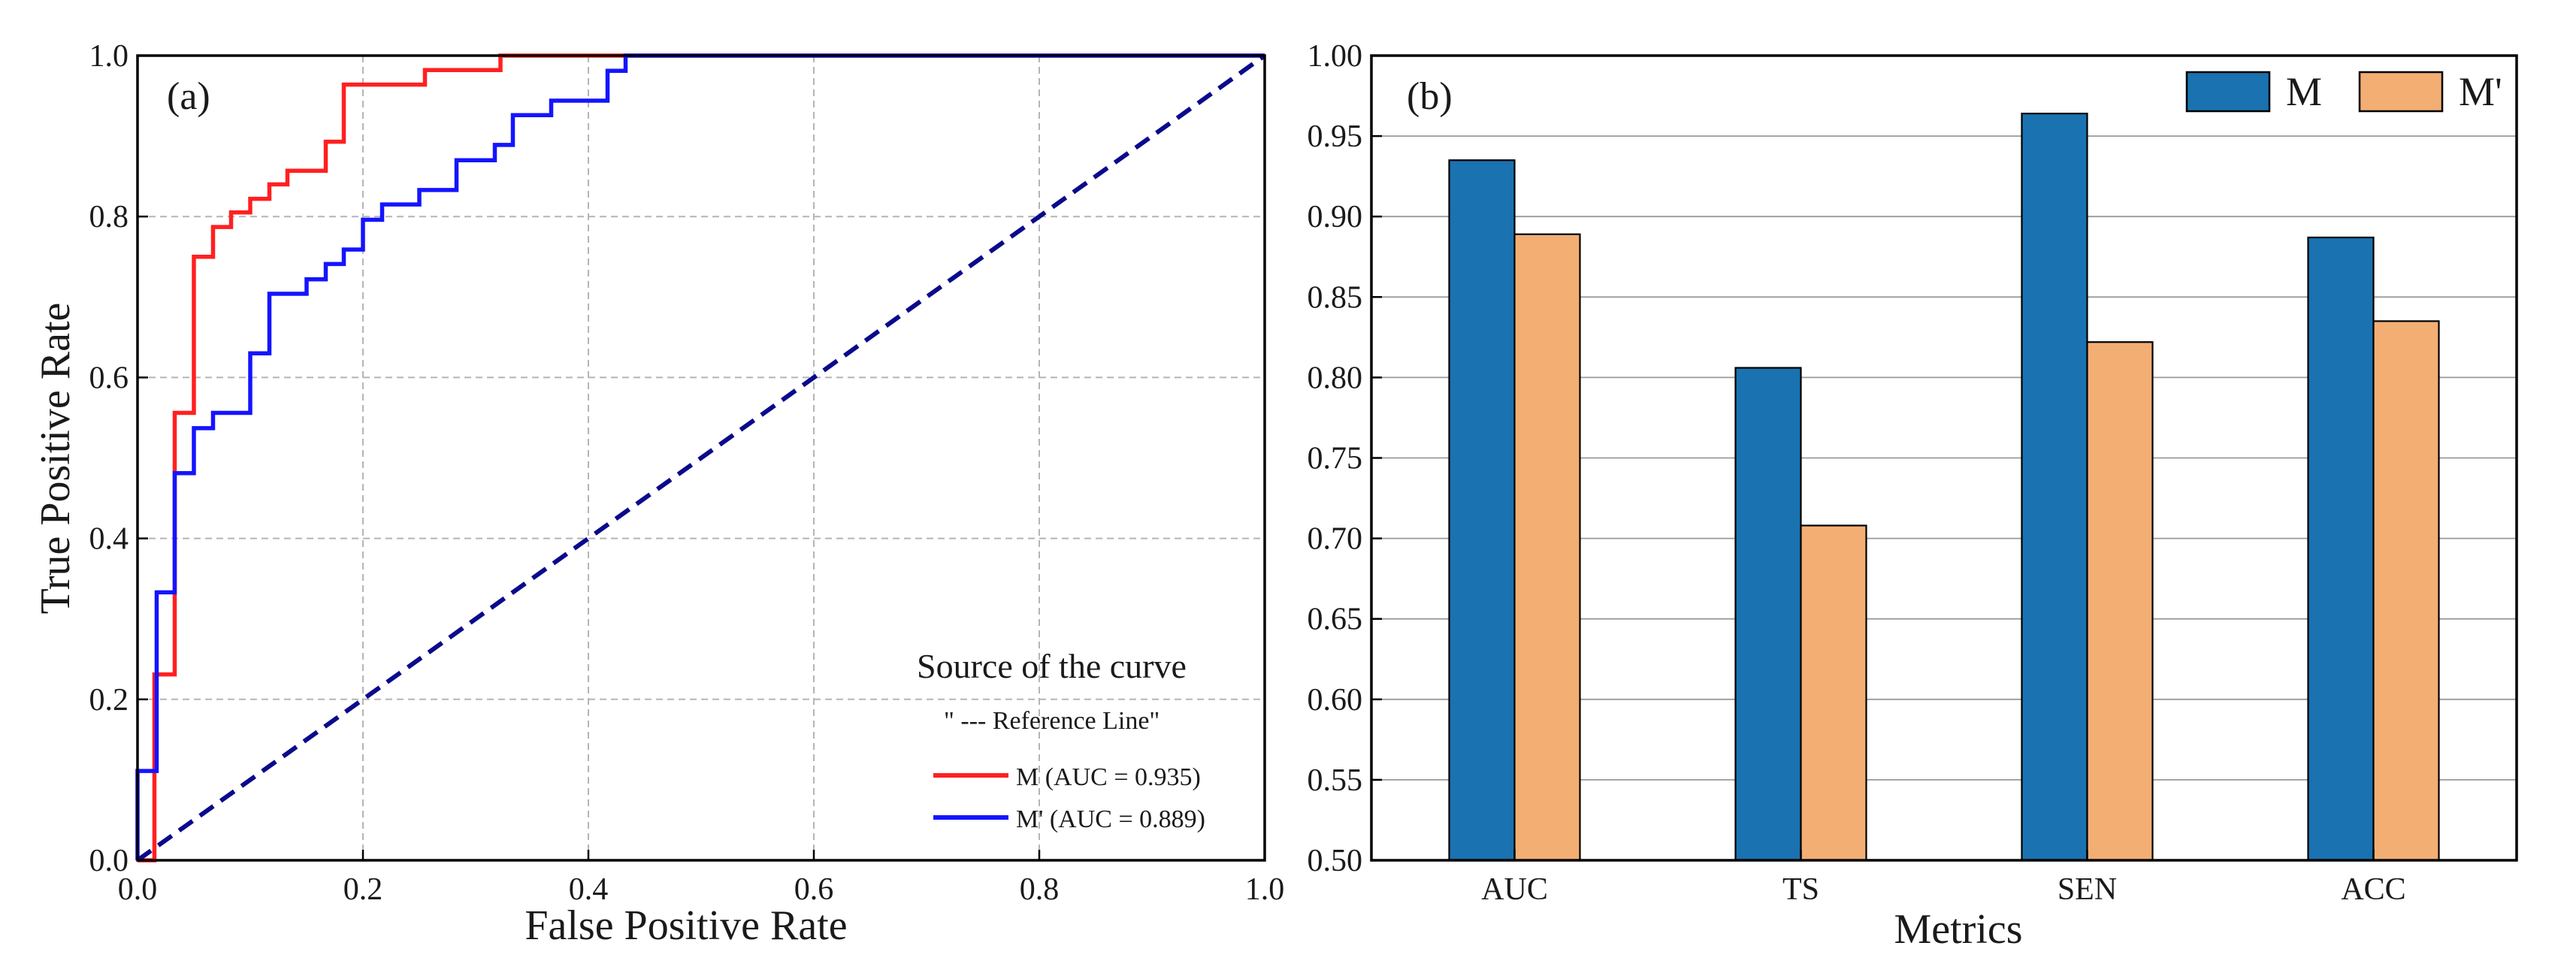  What do you see at coordinates (1040, 890) in the screenshot?
I see `roc-x-tick-label: 0.8` at bounding box center [1040, 890].